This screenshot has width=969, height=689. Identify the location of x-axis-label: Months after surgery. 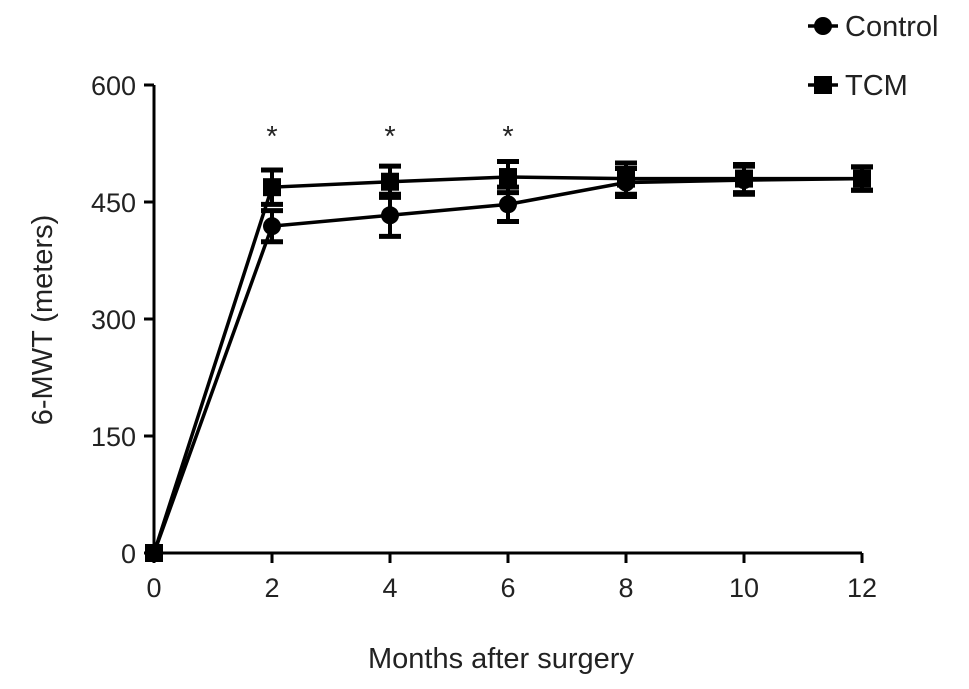
(501, 659).